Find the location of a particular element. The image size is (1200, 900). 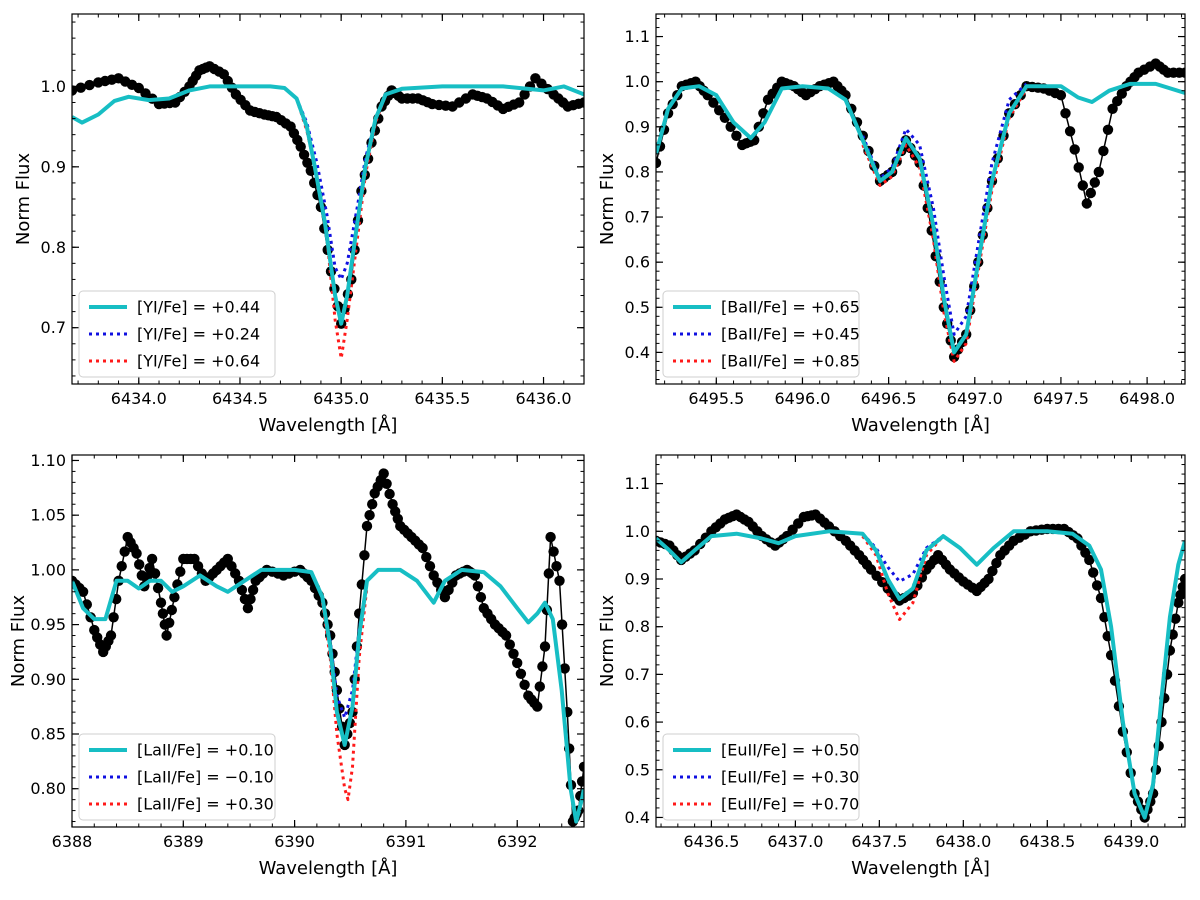

x-tick-label: 6496.5 is located at coordinates (889, 398).